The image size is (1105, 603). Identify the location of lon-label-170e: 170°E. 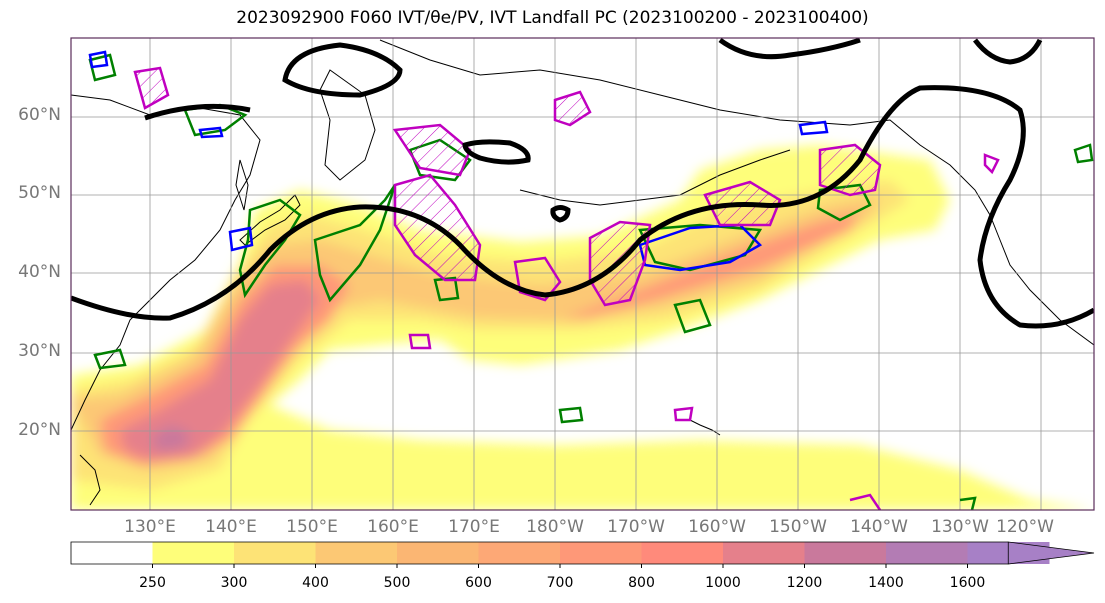
(474, 527).